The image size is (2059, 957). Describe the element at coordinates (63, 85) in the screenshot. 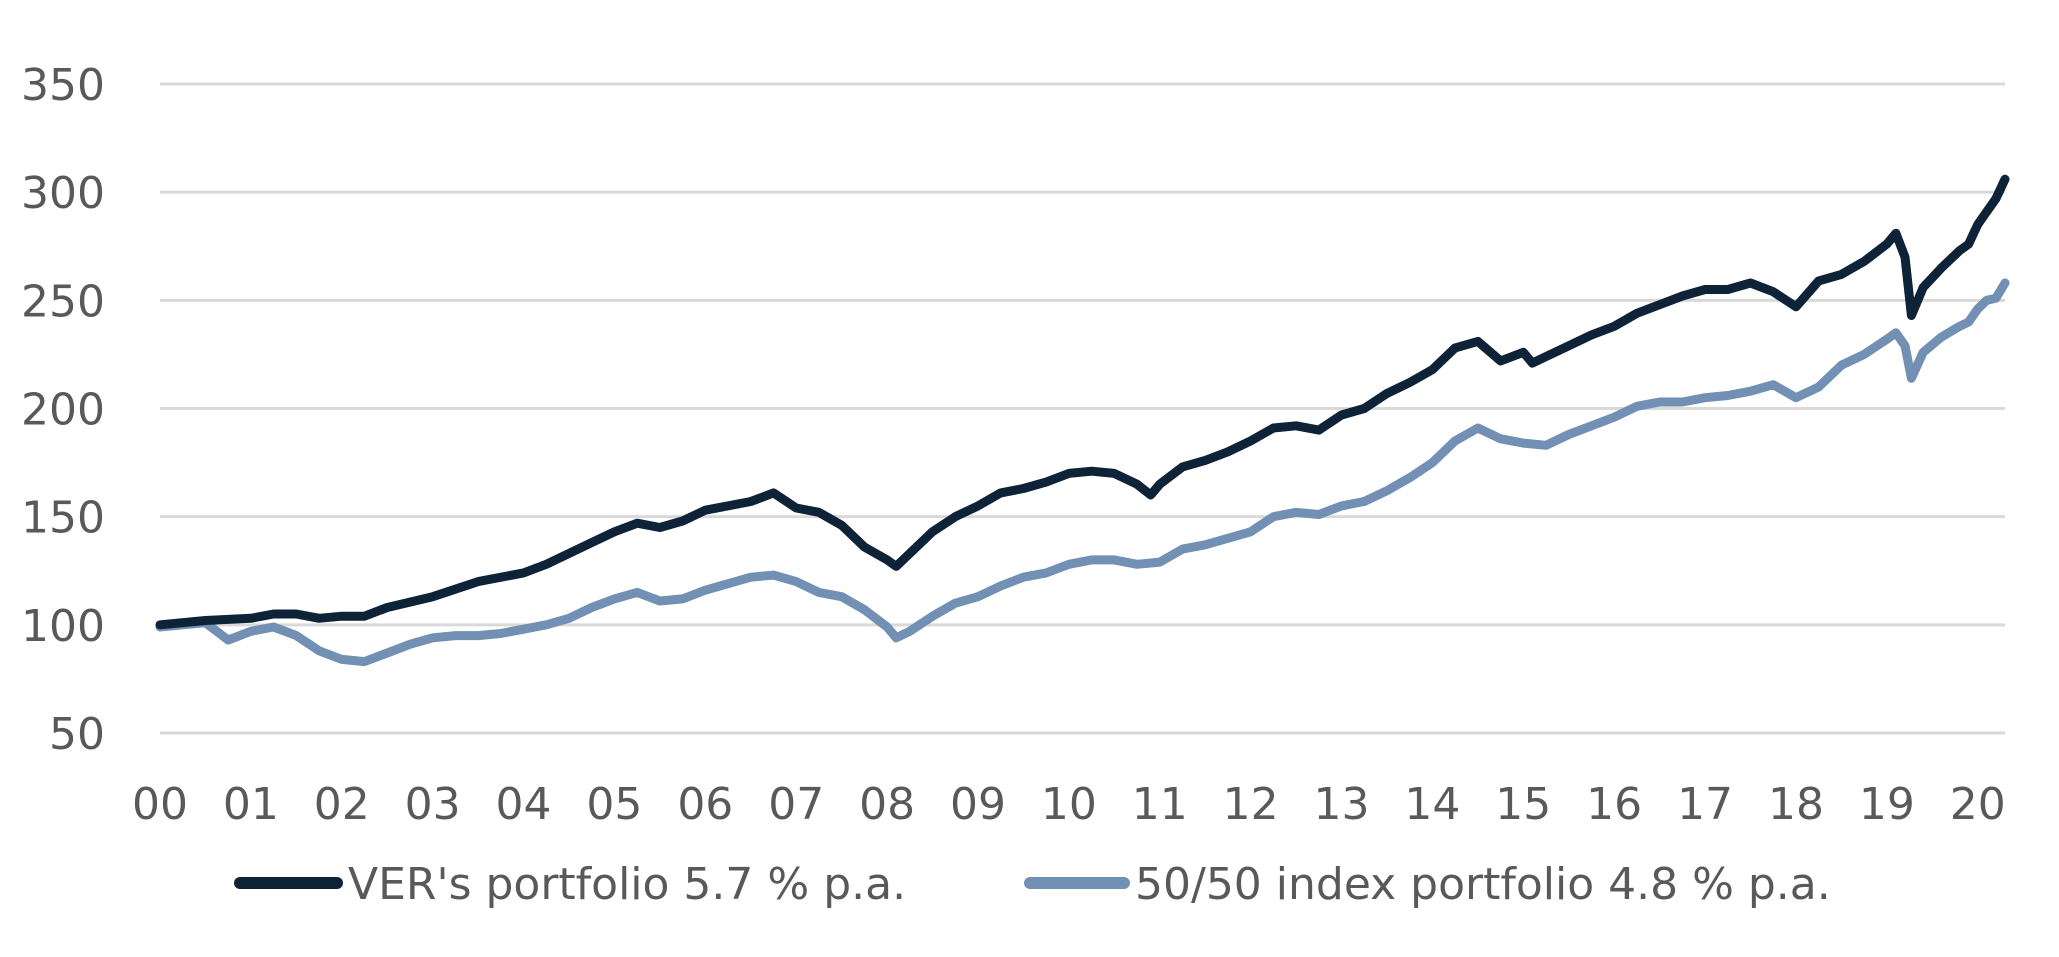

I see `y-tick-label: 350` at that location.